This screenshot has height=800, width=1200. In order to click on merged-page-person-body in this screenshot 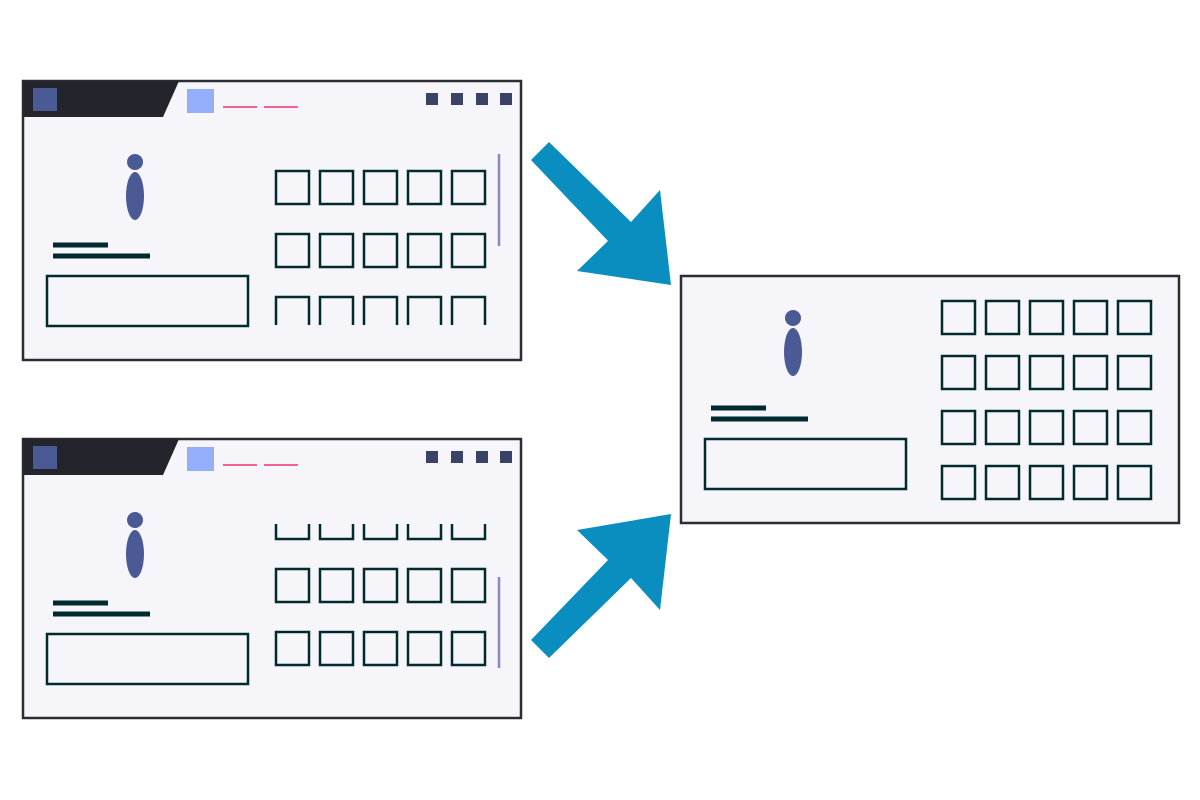, I will do `click(793, 352)`.